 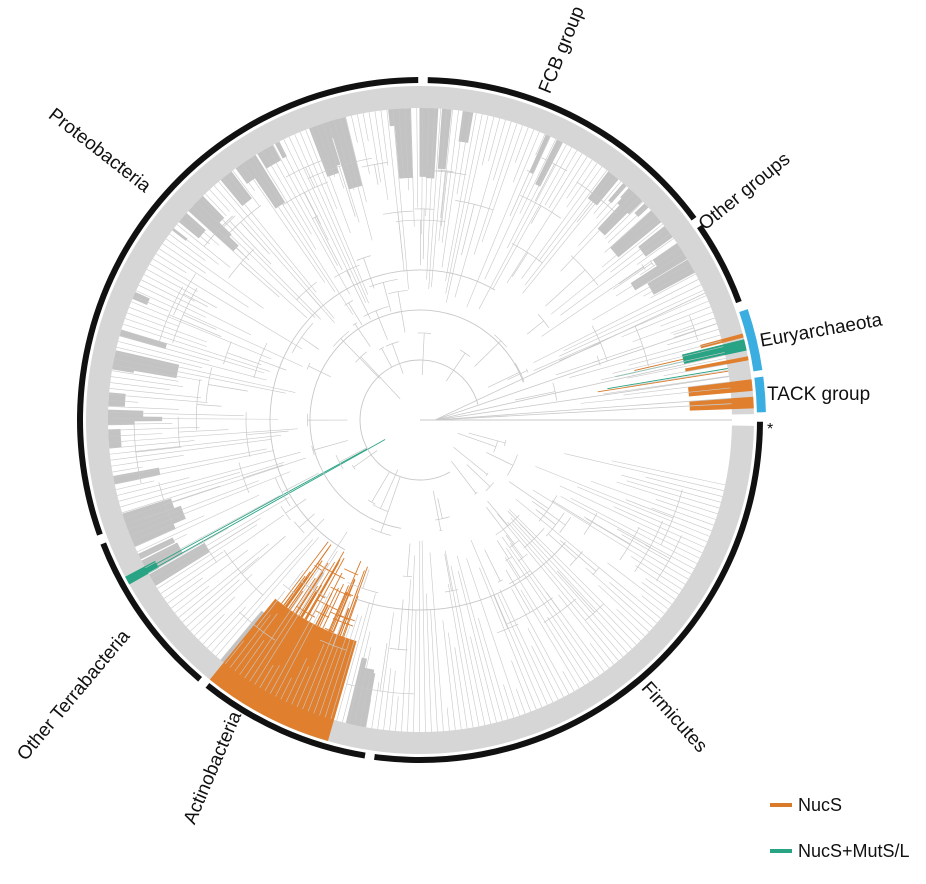 I want to click on ring-shade, so click(x=603, y=188).